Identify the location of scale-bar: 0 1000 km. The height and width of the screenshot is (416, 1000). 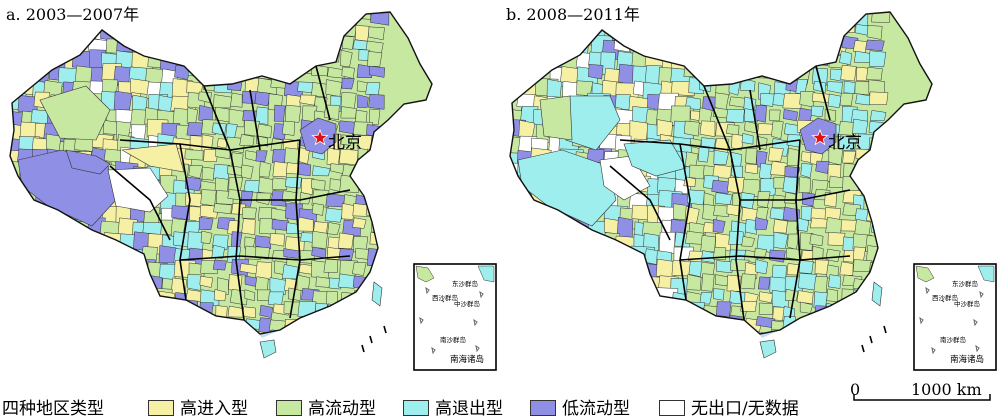
(923, 396).